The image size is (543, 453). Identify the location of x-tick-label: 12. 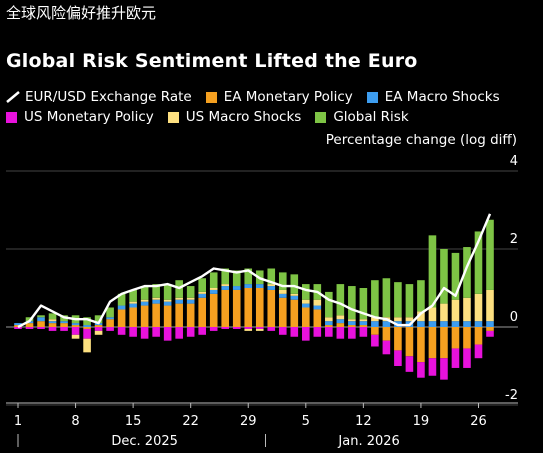
(363, 421).